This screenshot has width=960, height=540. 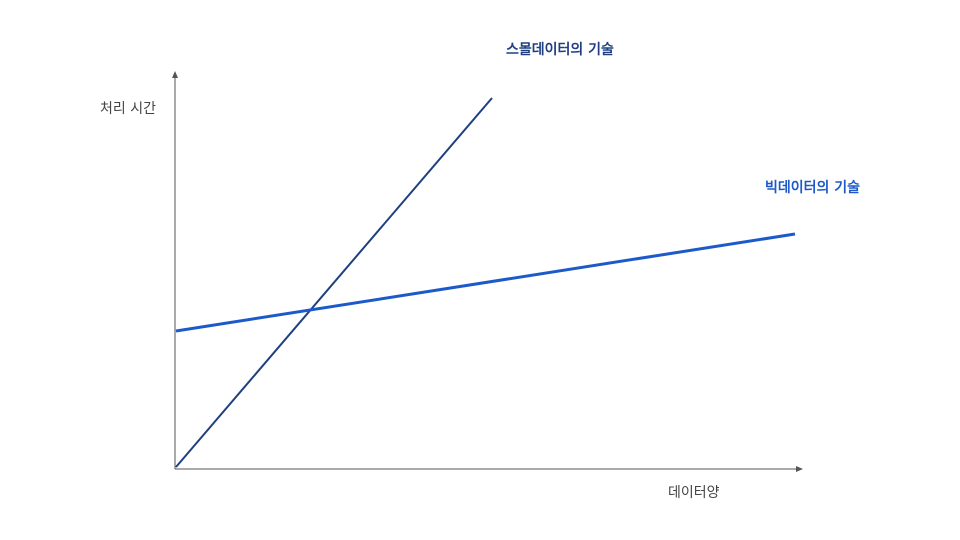 I want to click on x-axis-label: 데이터양, so click(x=694, y=493).